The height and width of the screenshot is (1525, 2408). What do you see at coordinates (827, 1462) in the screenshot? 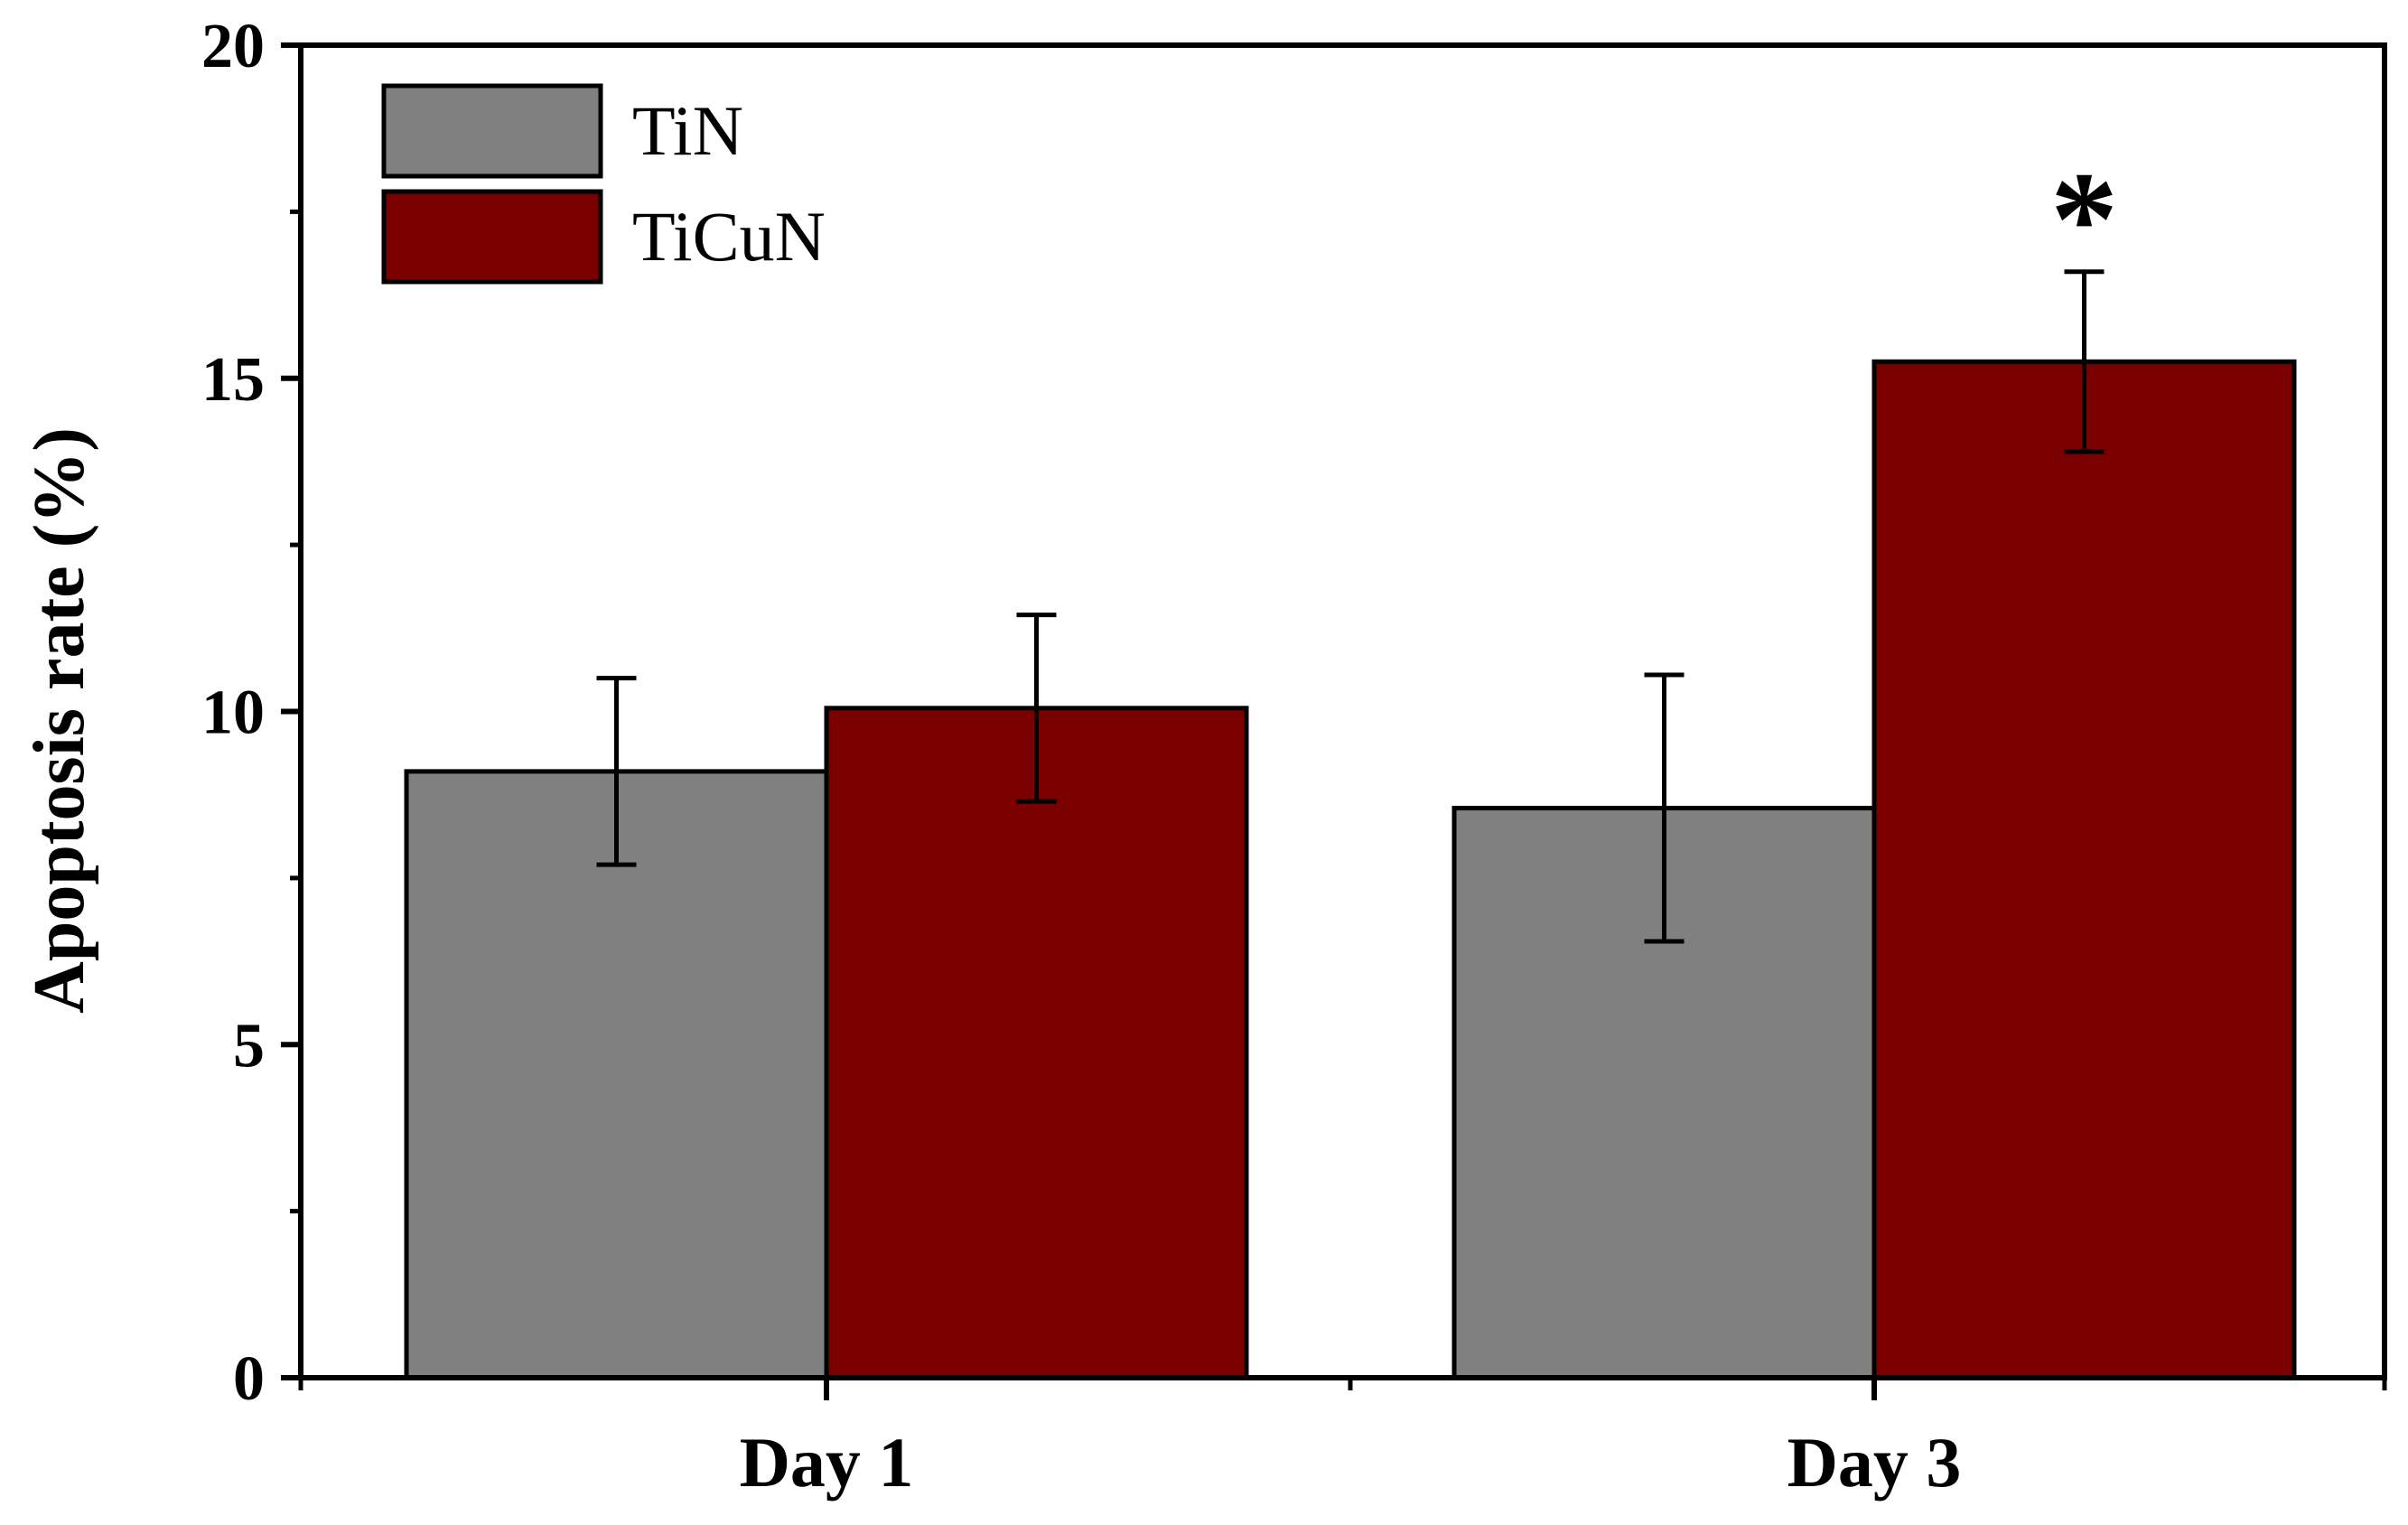
I see `x-tick-label: Day 1` at bounding box center [827, 1462].